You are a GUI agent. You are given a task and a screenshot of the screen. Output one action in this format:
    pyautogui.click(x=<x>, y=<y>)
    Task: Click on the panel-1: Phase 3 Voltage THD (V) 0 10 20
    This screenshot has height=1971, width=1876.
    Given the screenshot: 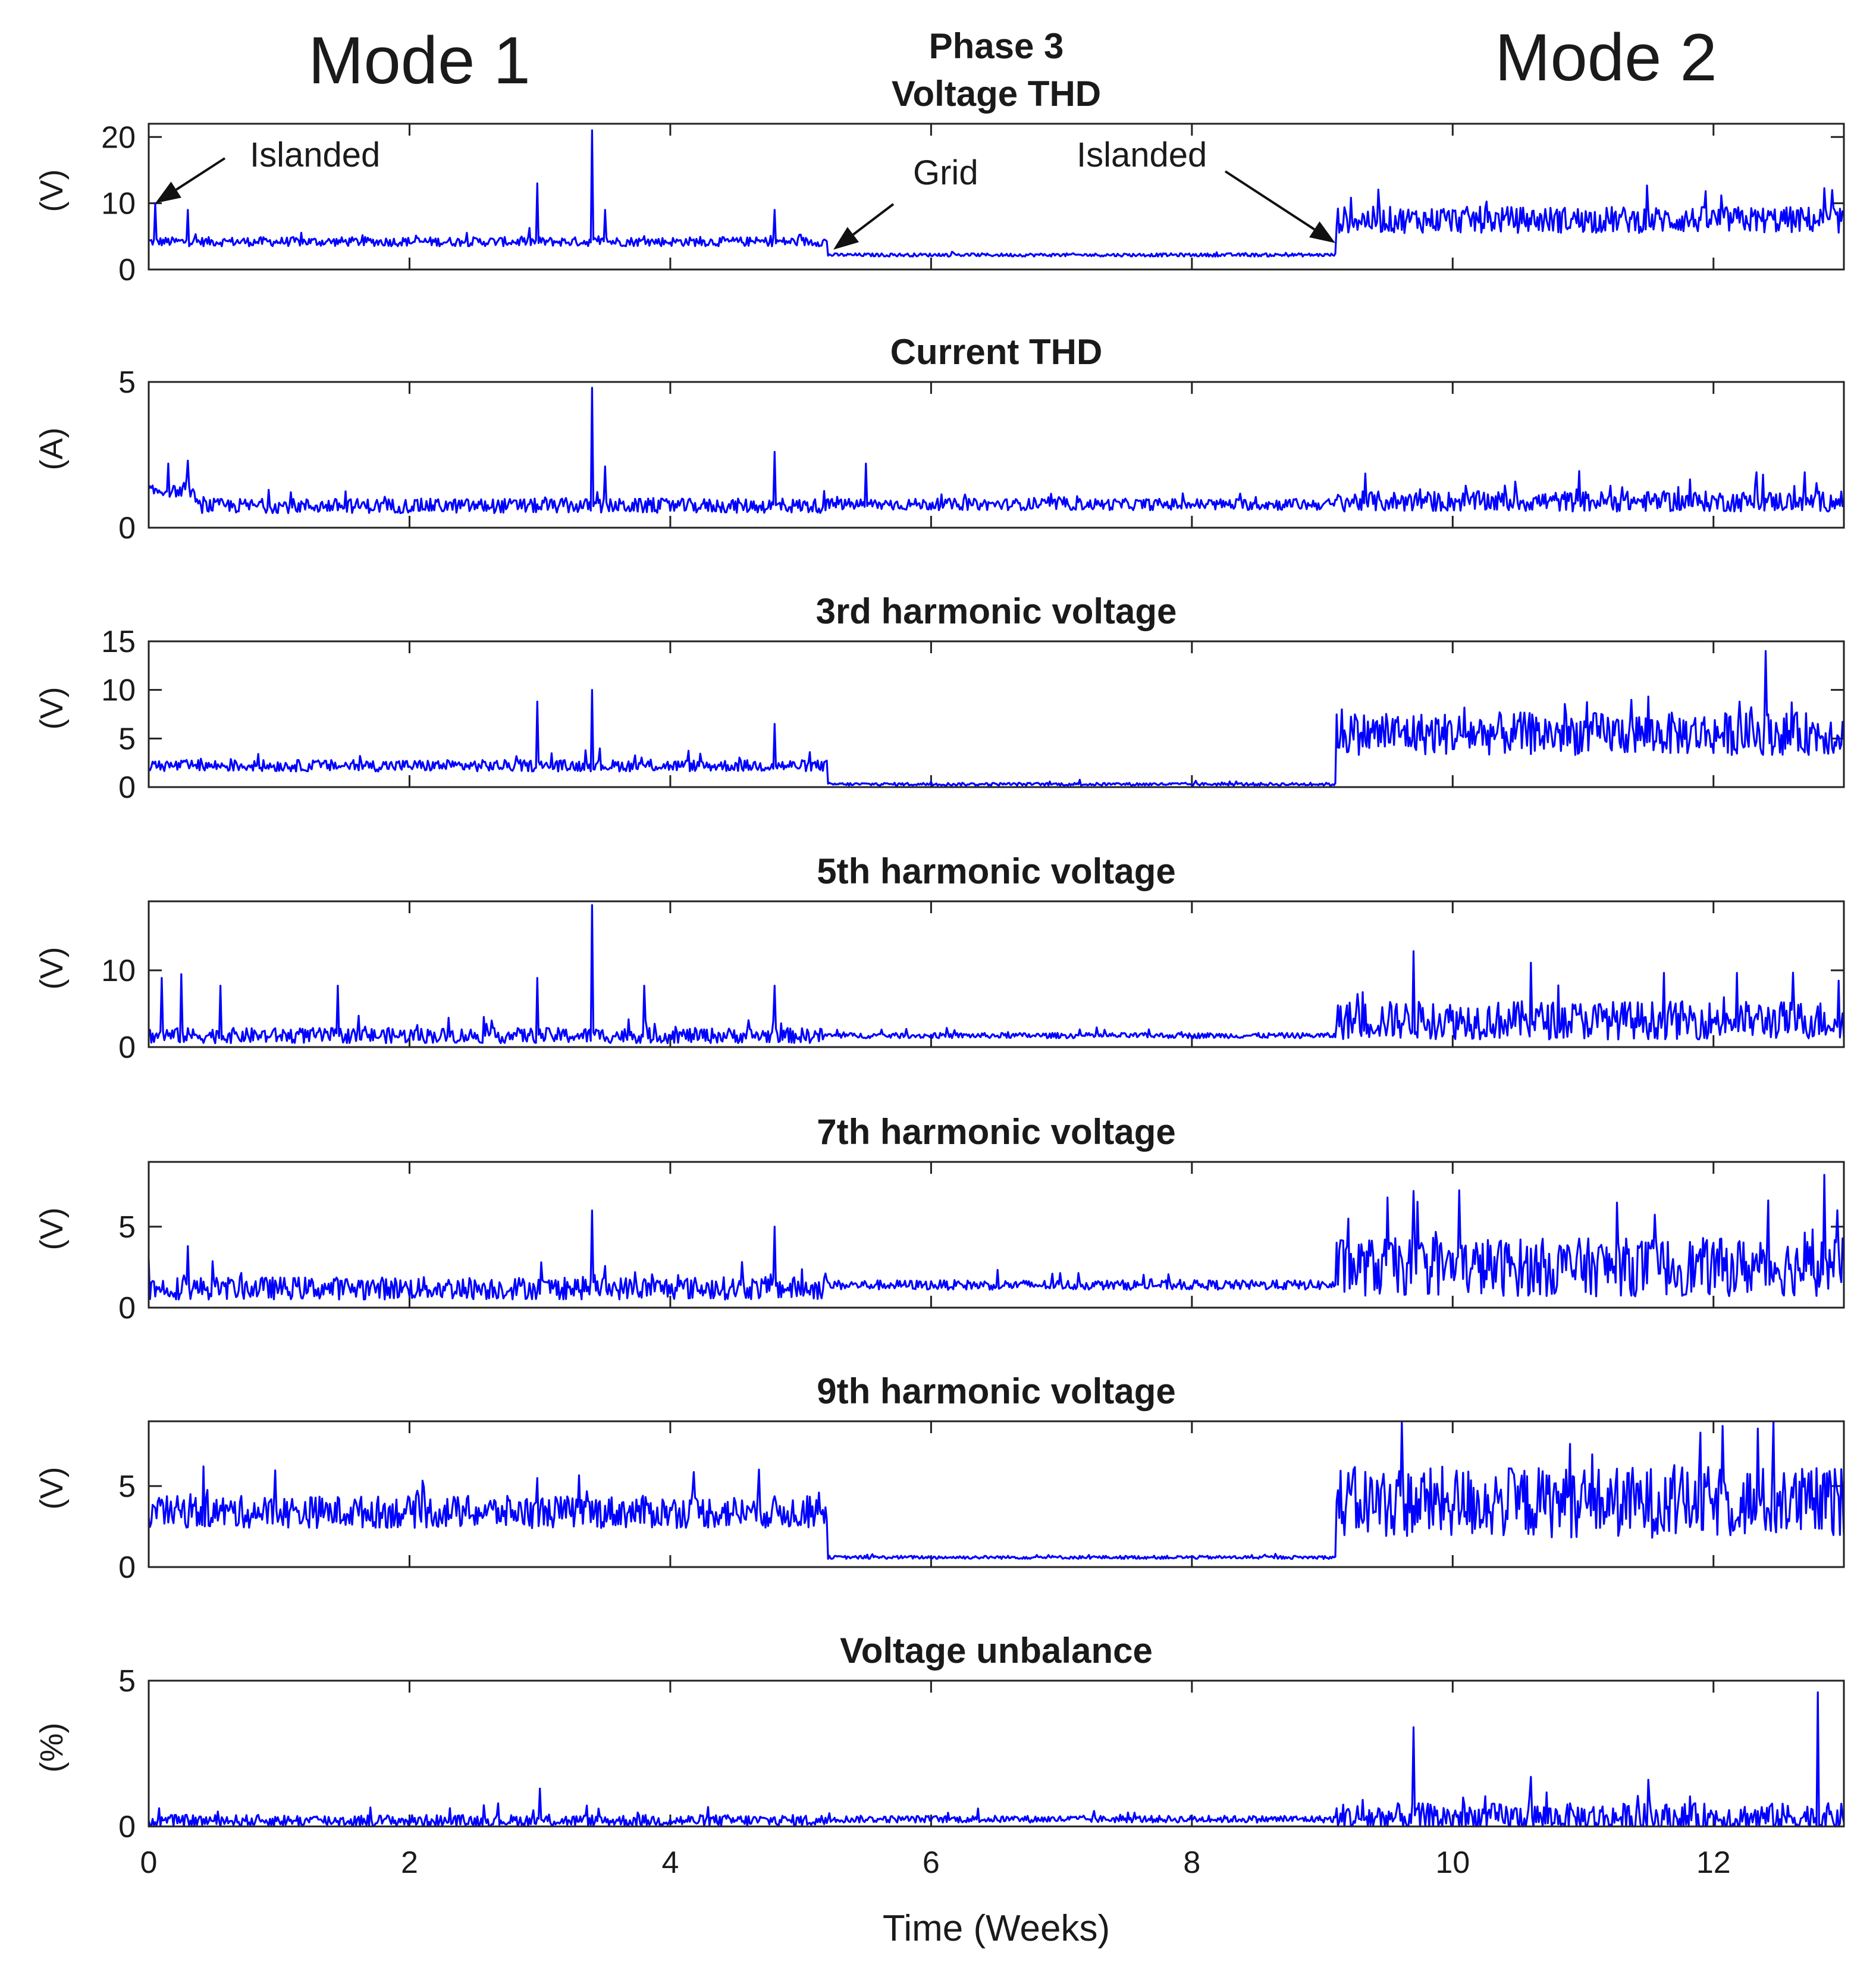 What is the action you would take?
    pyautogui.click(x=940, y=156)
    